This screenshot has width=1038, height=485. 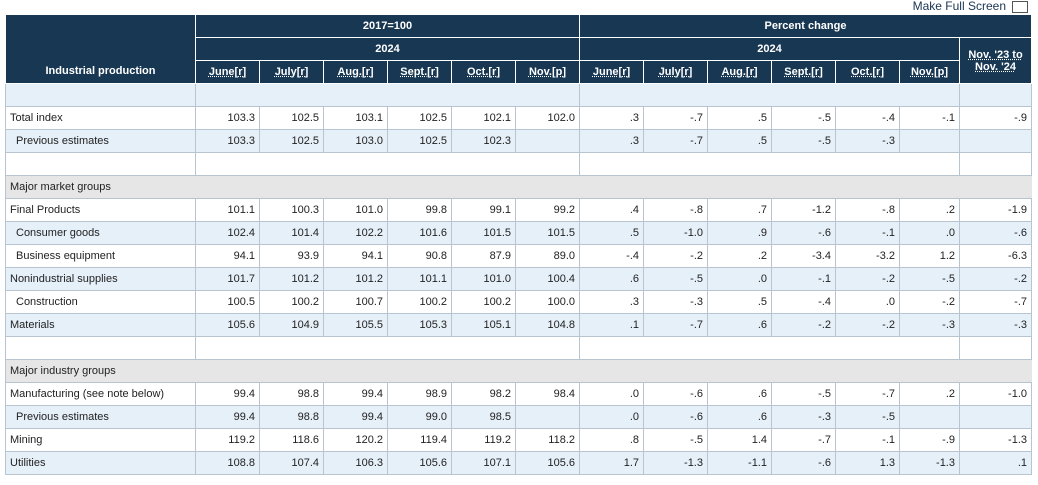 What do you see at coordinates (867, 463) in the screenshot?
I see `pct-change-cell: 1.3` at bounding box center [867, 463].